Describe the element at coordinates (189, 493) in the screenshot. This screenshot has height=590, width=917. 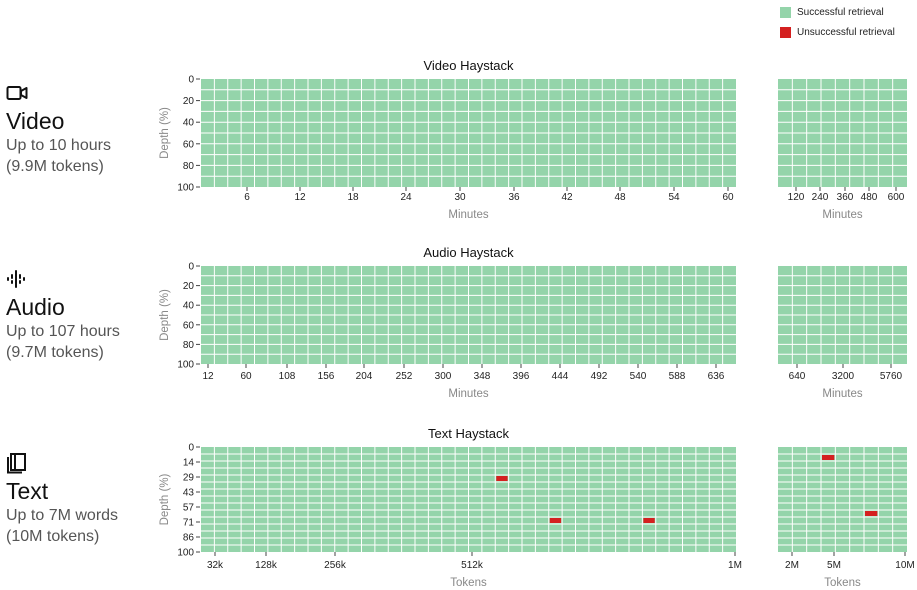
I see `y-tick-label: 43` at that location.